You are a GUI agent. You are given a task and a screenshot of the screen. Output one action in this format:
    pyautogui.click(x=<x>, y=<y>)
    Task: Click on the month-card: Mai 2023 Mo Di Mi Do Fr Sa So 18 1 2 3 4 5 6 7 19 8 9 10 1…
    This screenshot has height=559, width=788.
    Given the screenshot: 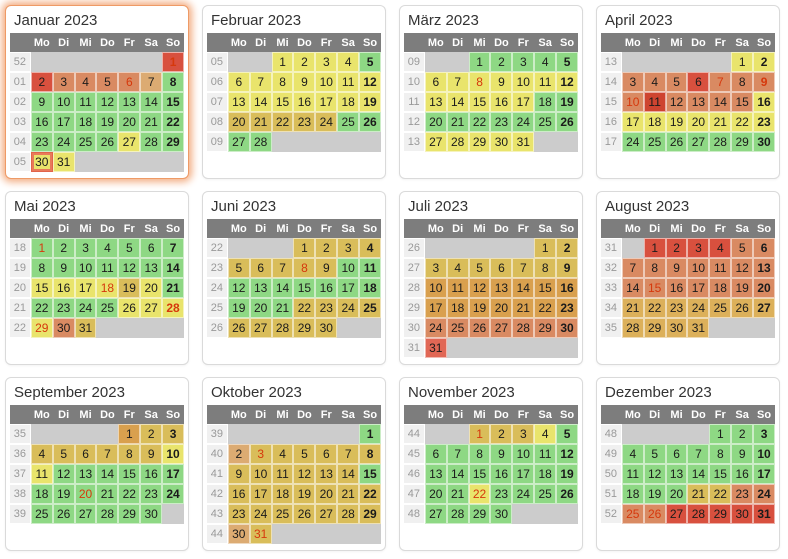 What is the action you would take?
    pyautogui.click(x=97, y=278)
    